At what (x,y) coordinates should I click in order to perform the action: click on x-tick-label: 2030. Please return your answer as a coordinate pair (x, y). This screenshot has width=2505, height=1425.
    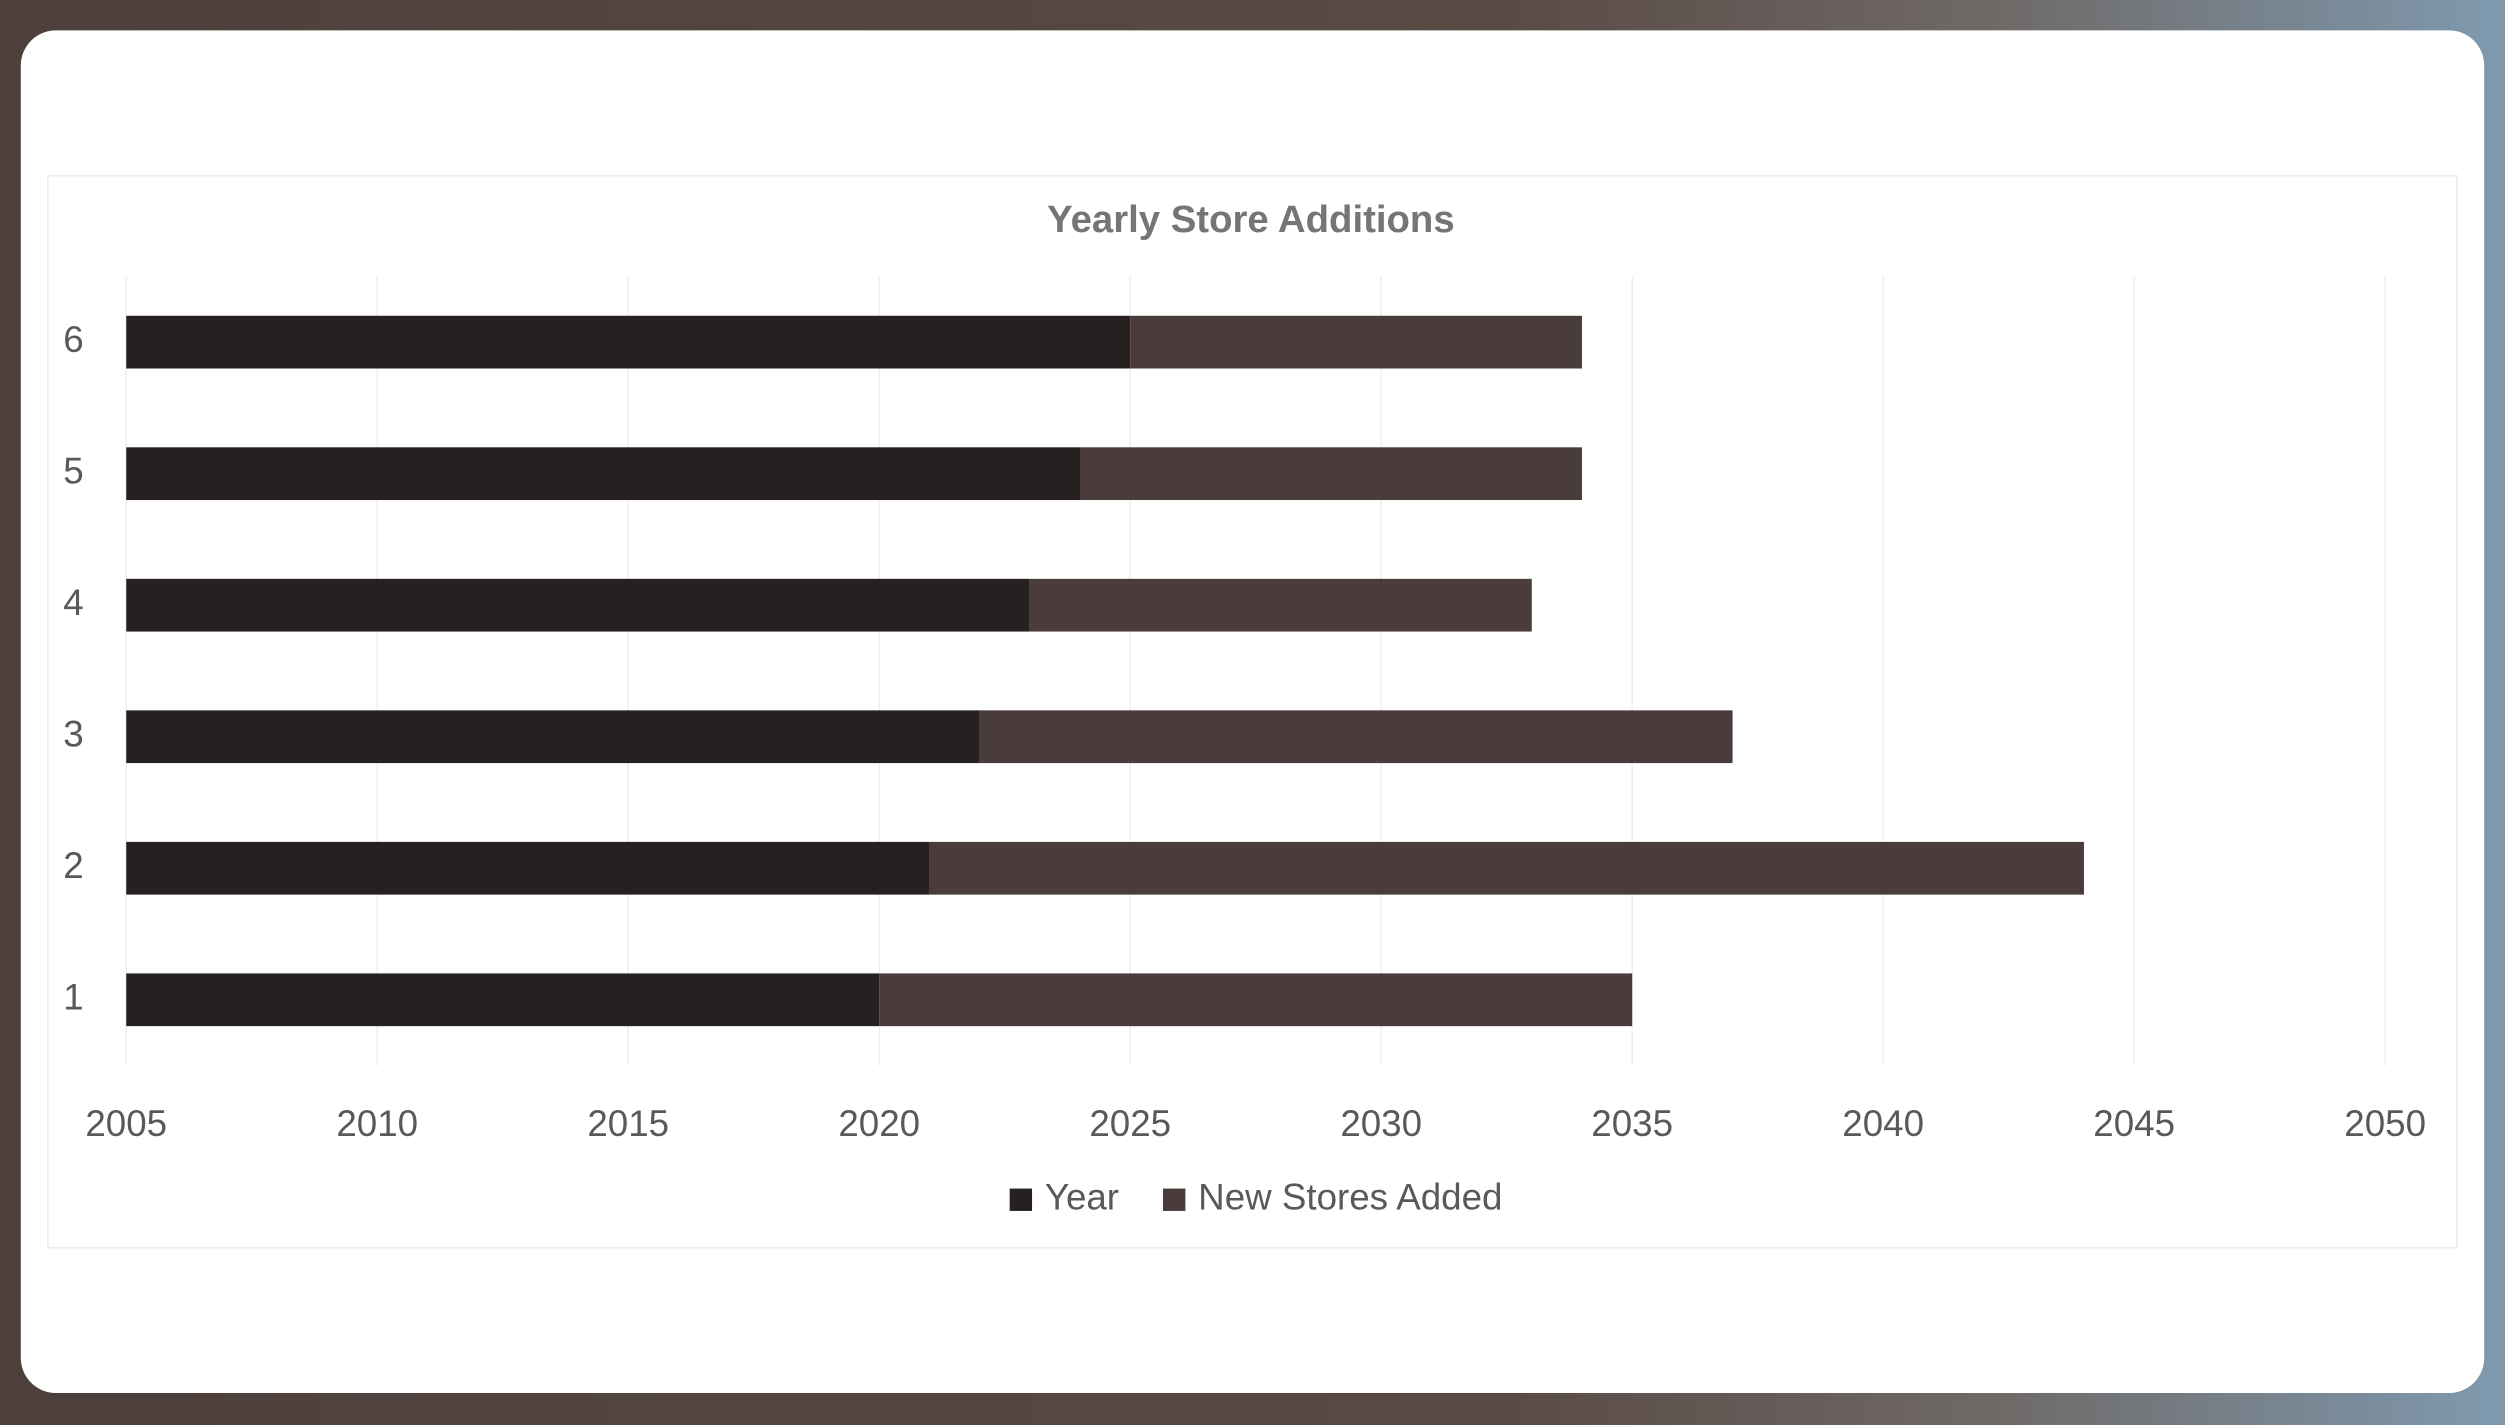
    Looking at the image, I should click on (1381, 1123).